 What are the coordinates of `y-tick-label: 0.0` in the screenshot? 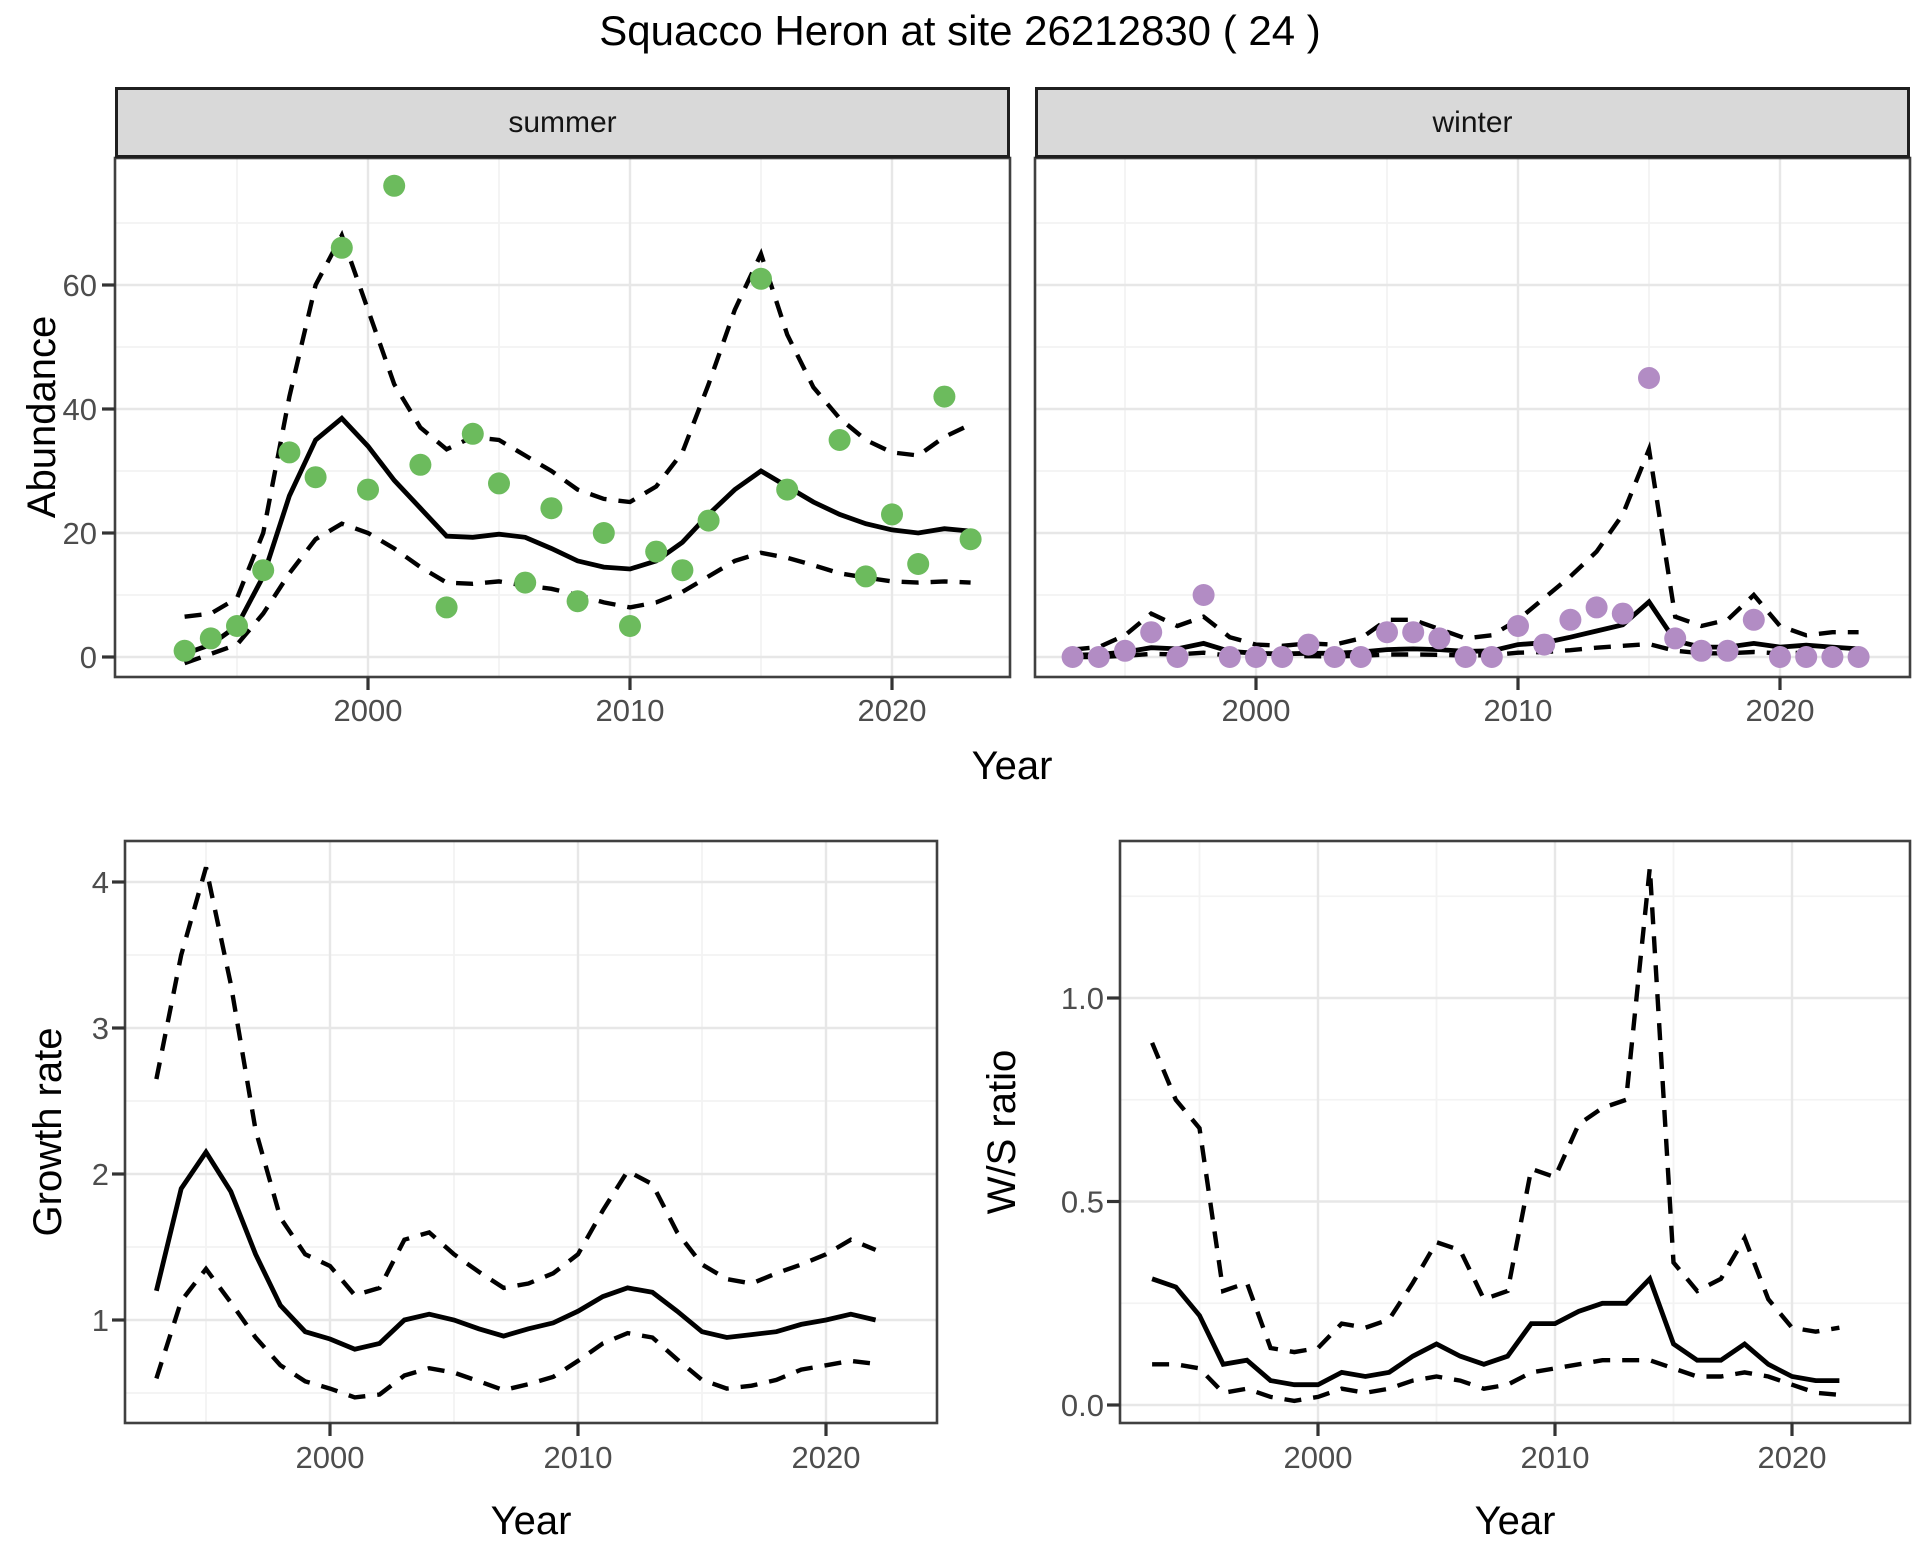 It's located at (1082, 1405).